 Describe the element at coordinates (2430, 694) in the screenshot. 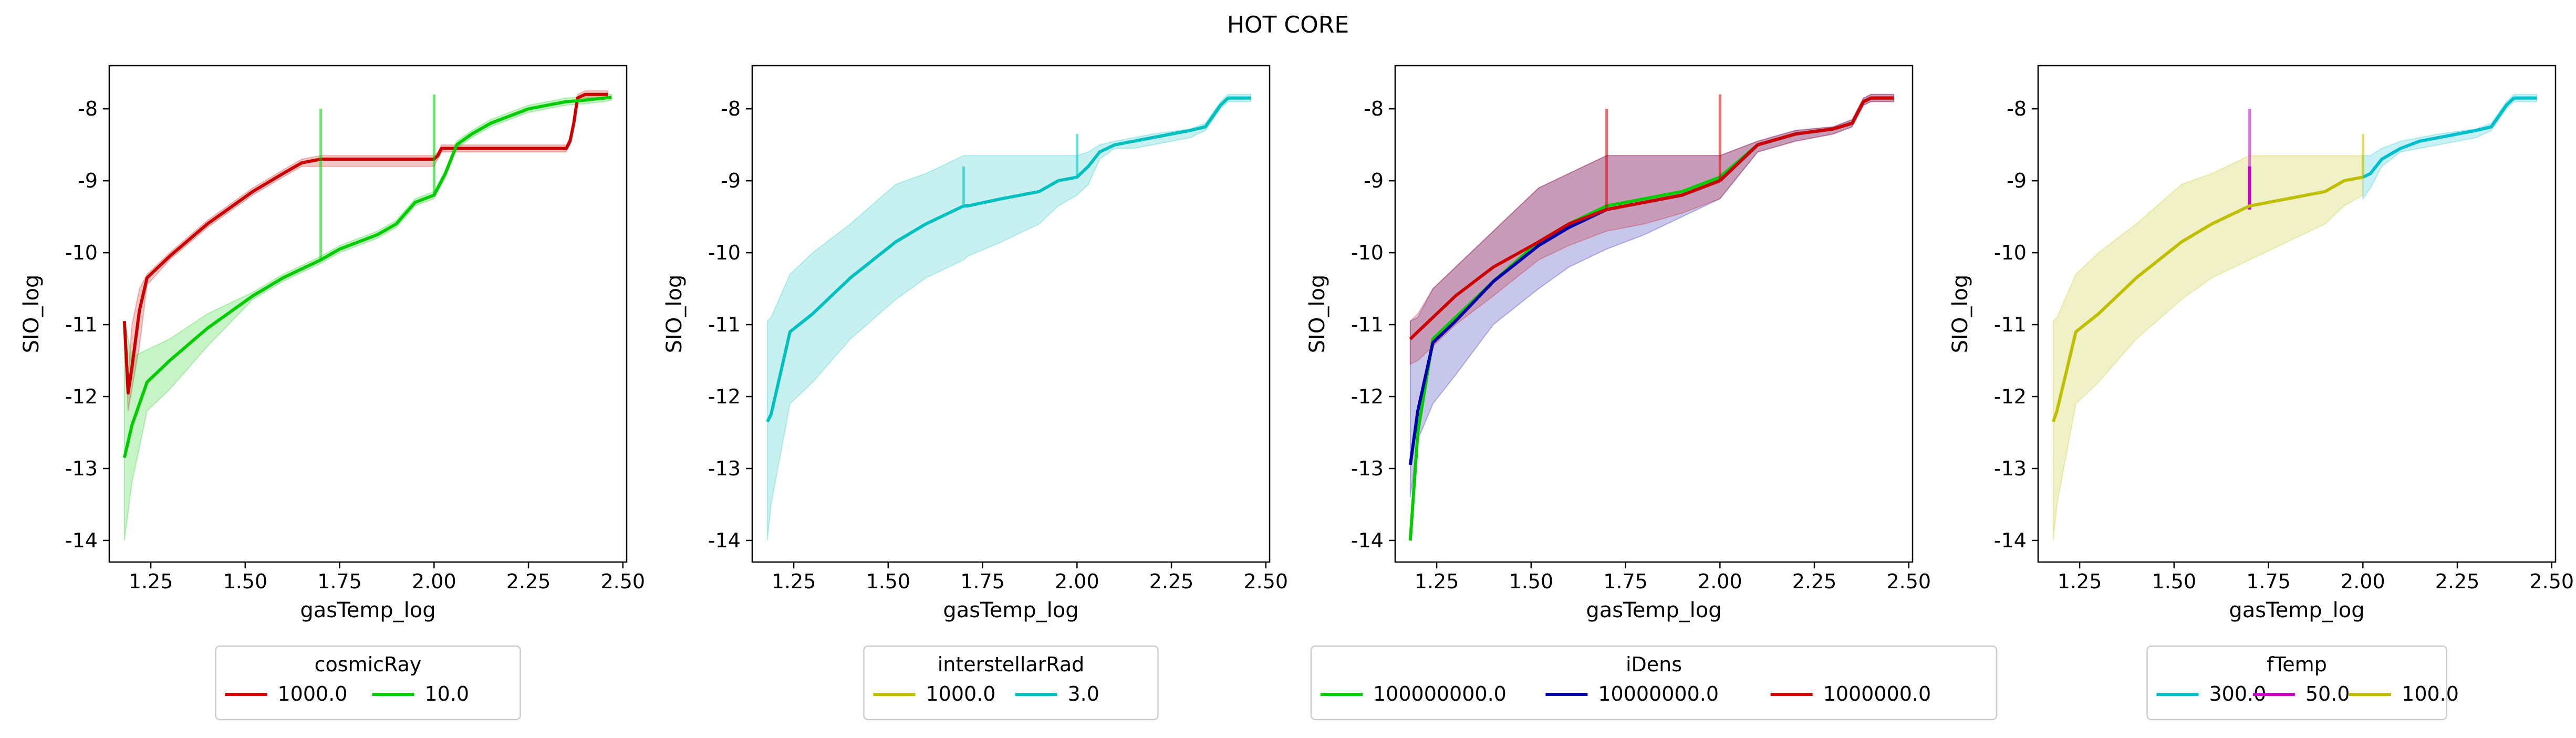

I see `legend-label-3: 100.0` at that location.